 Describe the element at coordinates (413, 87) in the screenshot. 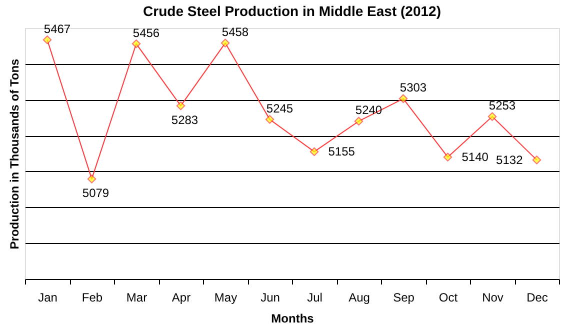

I see `data-label: 5303` at that location.